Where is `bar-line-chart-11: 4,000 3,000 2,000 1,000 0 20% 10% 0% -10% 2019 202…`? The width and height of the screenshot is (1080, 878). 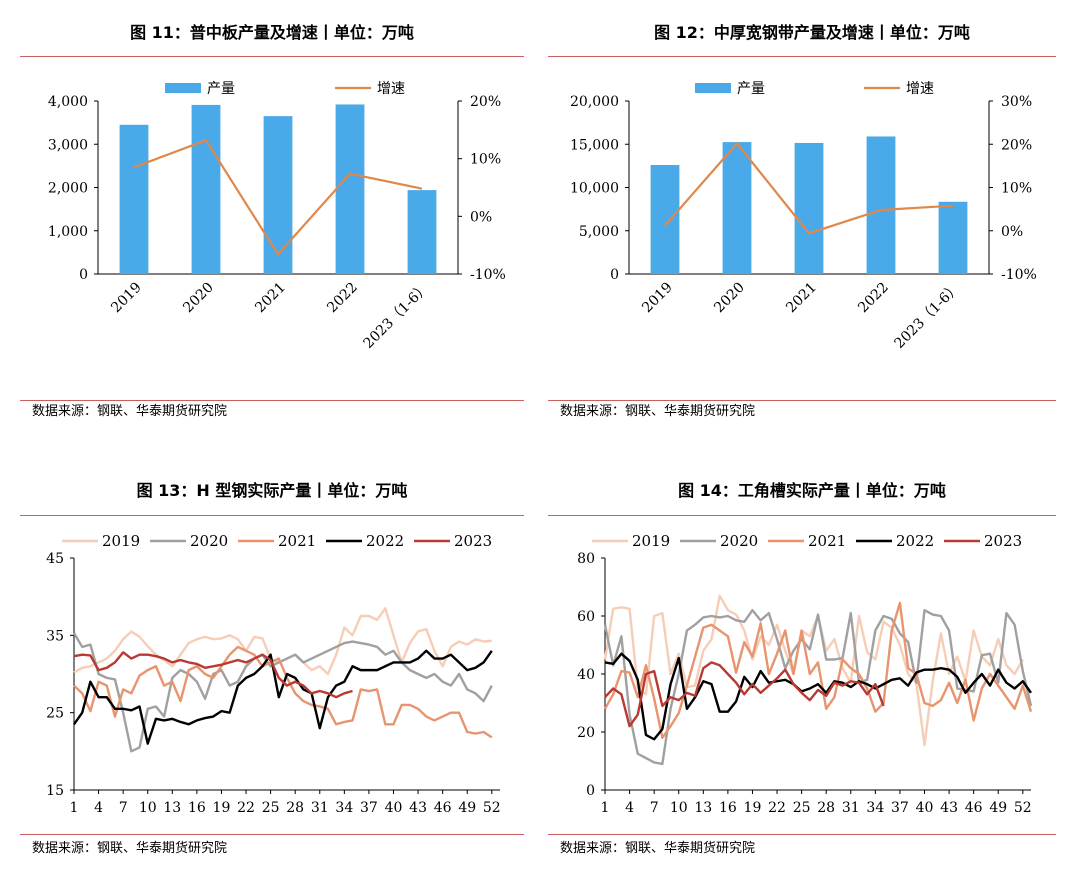 bar-line-chart-11: 4,000 3,000 2,000 1,000 0 20% 10% 0% -10% 2019 202… is located at coordinates (277, 216).